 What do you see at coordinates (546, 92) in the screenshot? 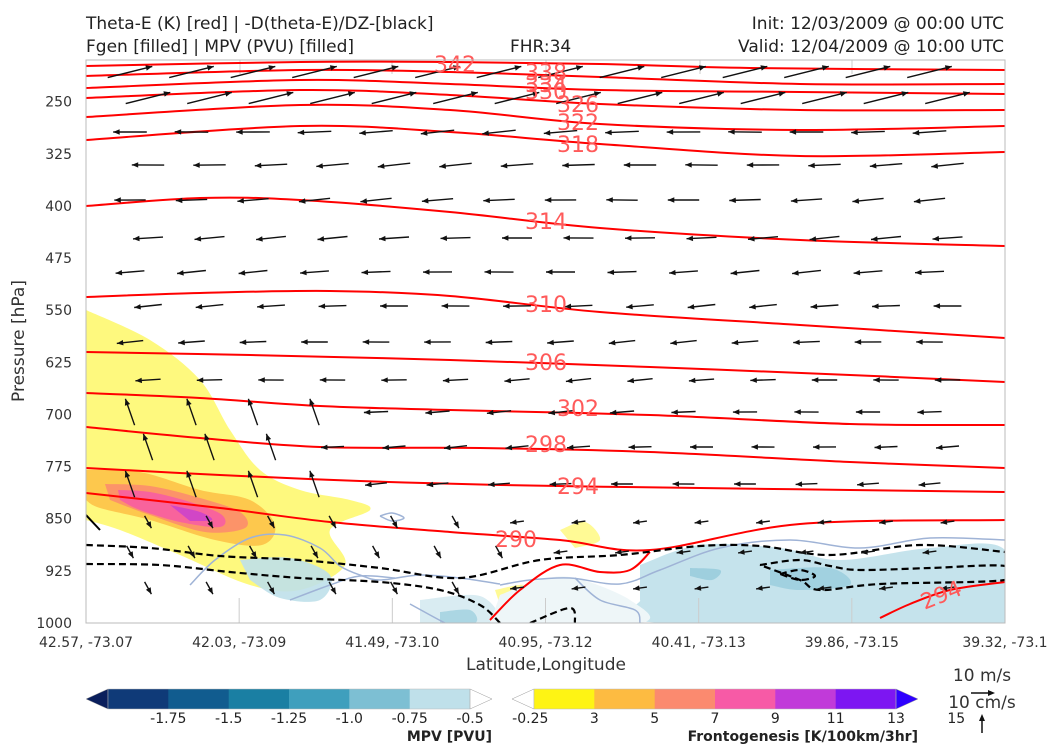
I see `theta-e-contour-label: 330` at bounding box center [546, 92].